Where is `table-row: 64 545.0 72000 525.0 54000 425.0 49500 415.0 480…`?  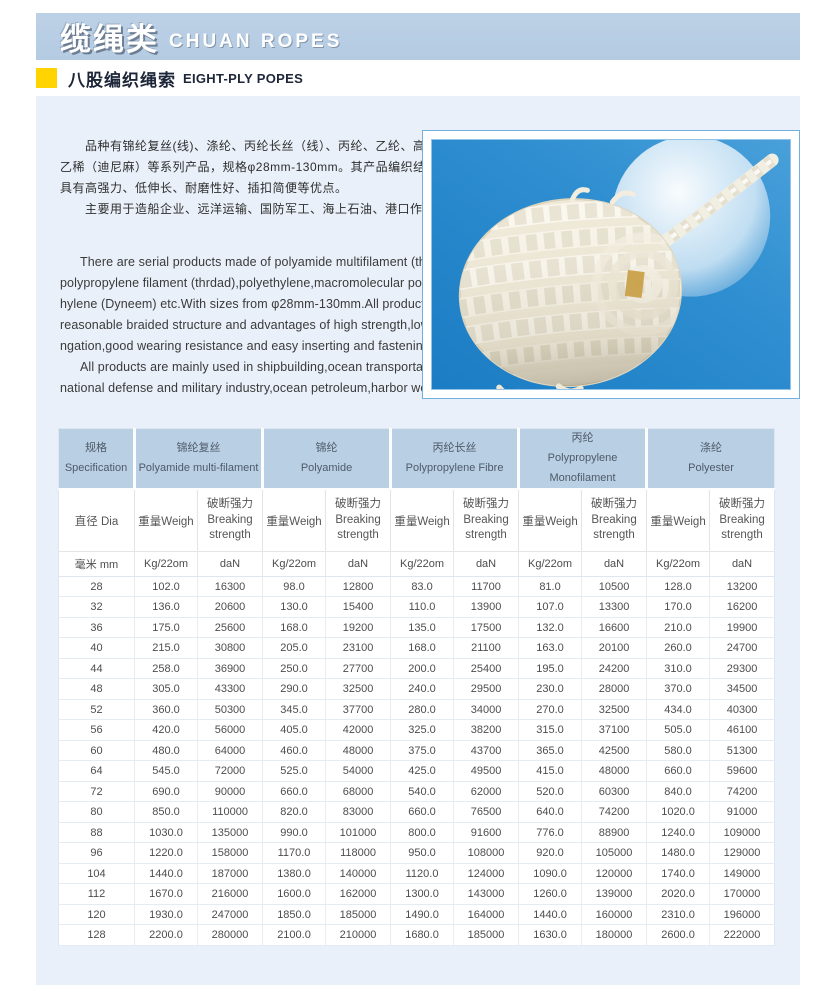 table-row: 64 545.0 72000 525.0 54000 425.0 49500 415.0 480… is located at coordinates (416, 771).